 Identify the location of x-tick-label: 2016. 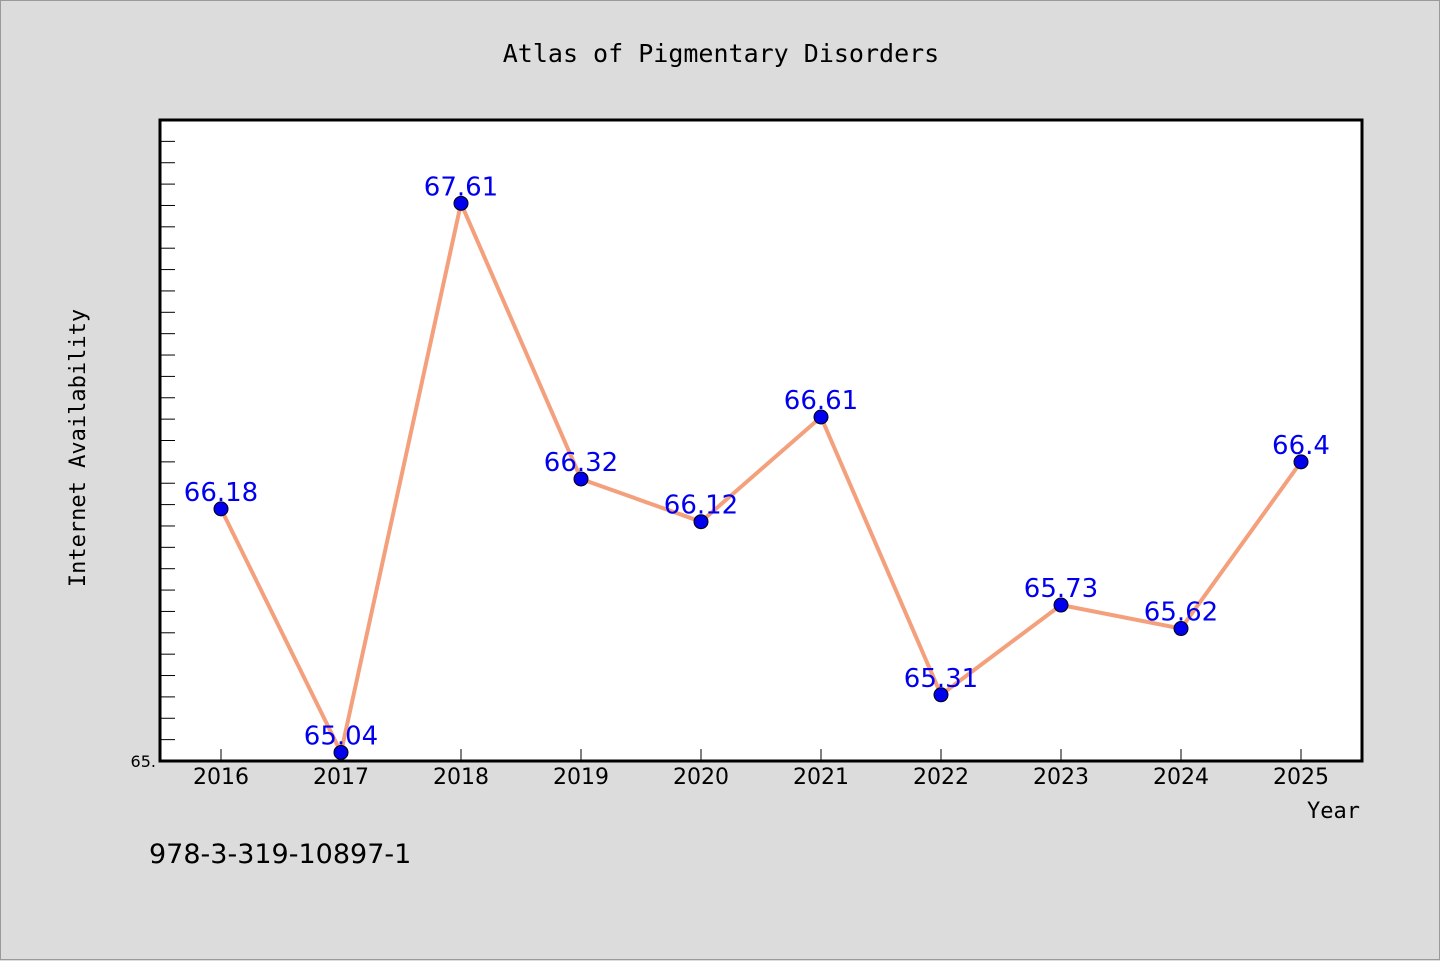
(221, 777).